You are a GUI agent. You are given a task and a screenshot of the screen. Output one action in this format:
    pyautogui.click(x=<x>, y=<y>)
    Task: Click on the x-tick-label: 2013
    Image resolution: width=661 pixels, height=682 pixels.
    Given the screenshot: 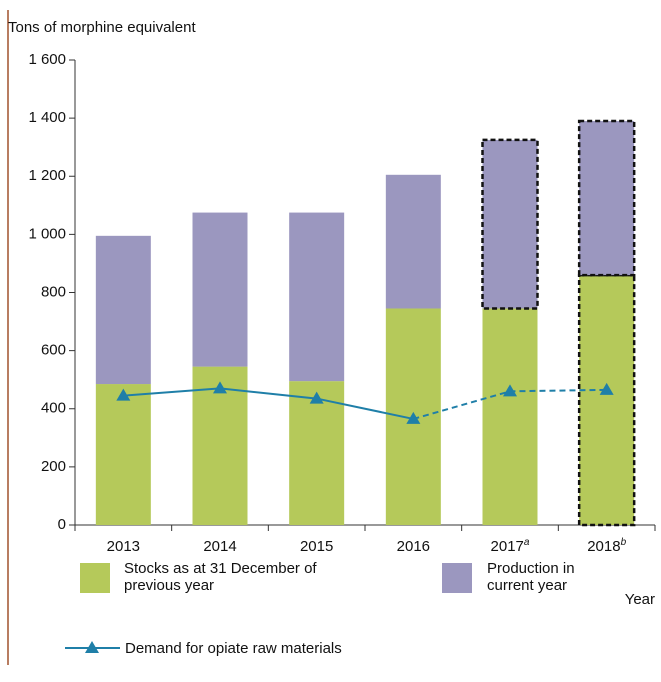 What is the action you would take?
    pyautogui.click(x=123, y=546)
    